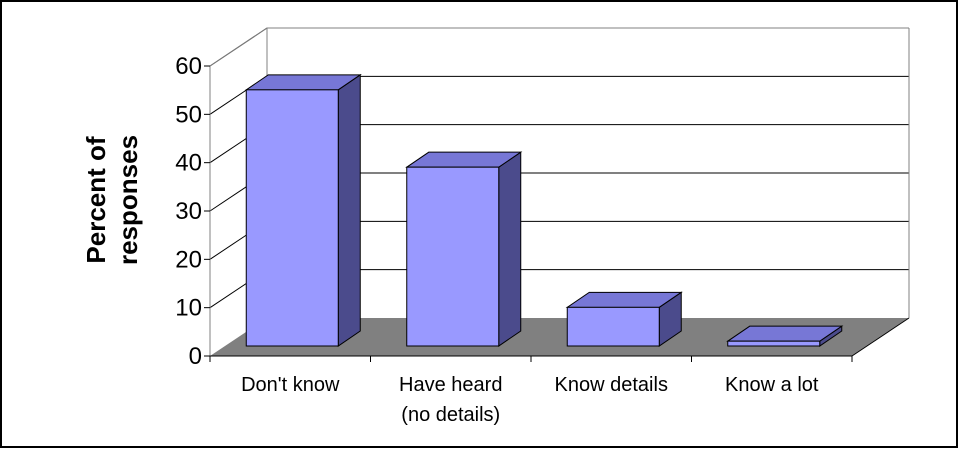  I want to click on y-tick-label: 0, so click(195, 356).